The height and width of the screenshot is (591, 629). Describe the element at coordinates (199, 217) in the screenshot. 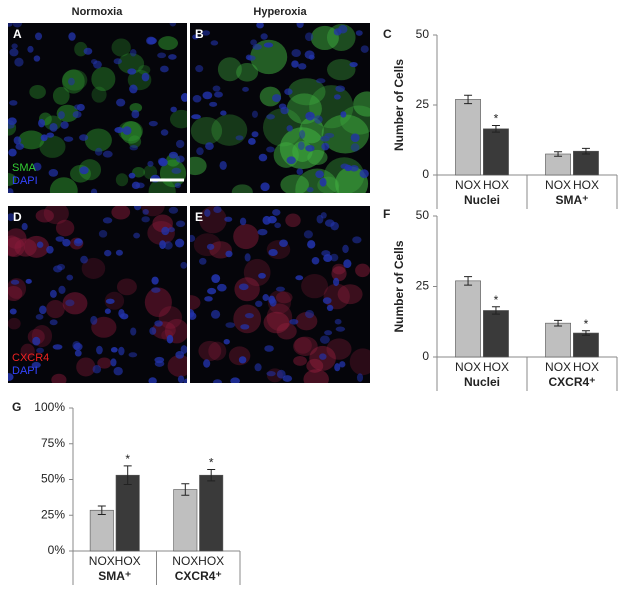

I see `panel-label: E` at that location.